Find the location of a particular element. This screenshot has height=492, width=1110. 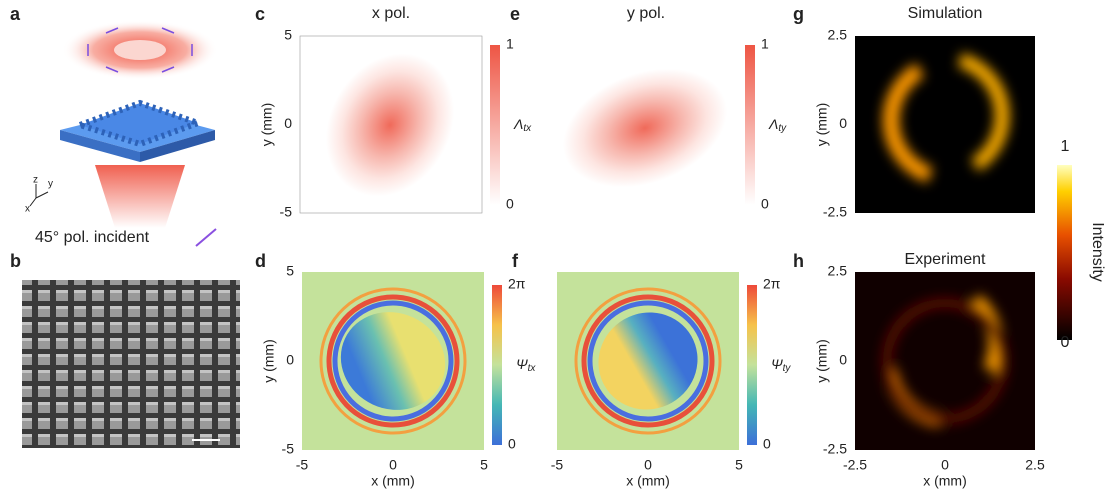

panel-label: f is located at coordinates (515, 261).